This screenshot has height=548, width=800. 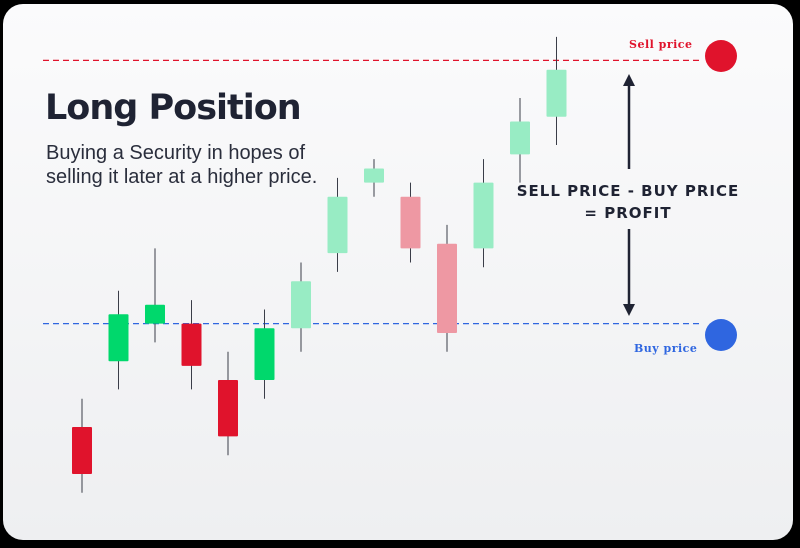 What do you see at coordinates (176, 153) in the screenshot?
I see `subtitle-line-1: Buying a Security in hopes of` at bounding box center [176, 153].